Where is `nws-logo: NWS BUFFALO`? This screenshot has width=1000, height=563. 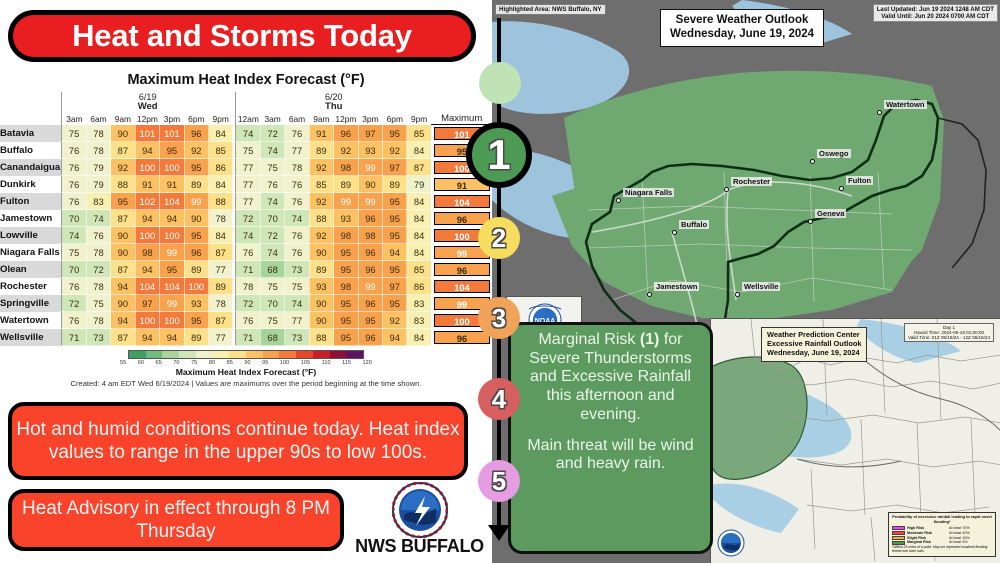
nws-logo: NWS BUFFALO is located at coordinates (419, 519).